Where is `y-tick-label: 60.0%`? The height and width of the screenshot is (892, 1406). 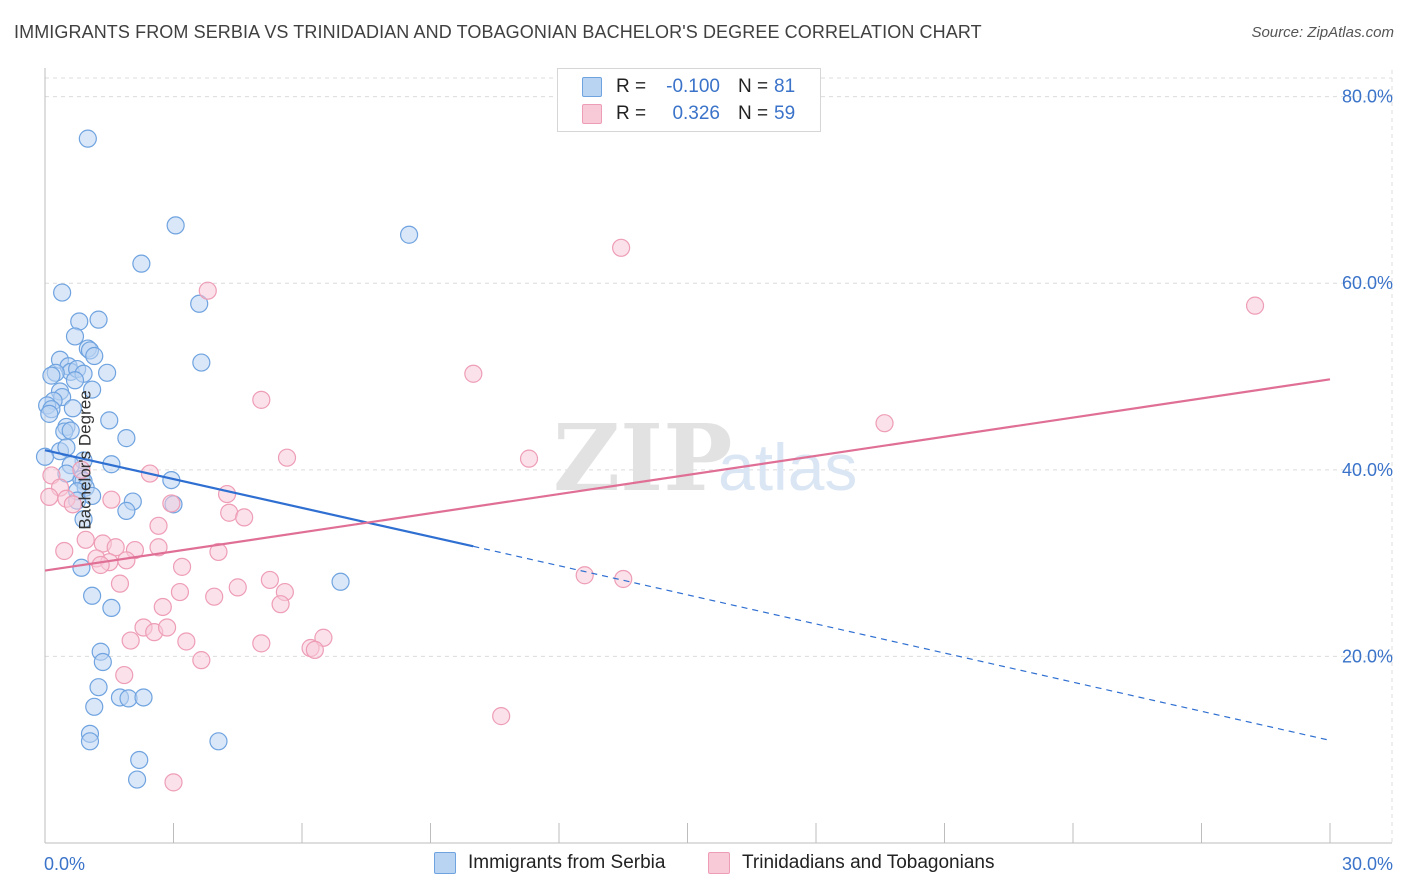
y-tick-label: 60.0% is located at coordinates (1367, 283).